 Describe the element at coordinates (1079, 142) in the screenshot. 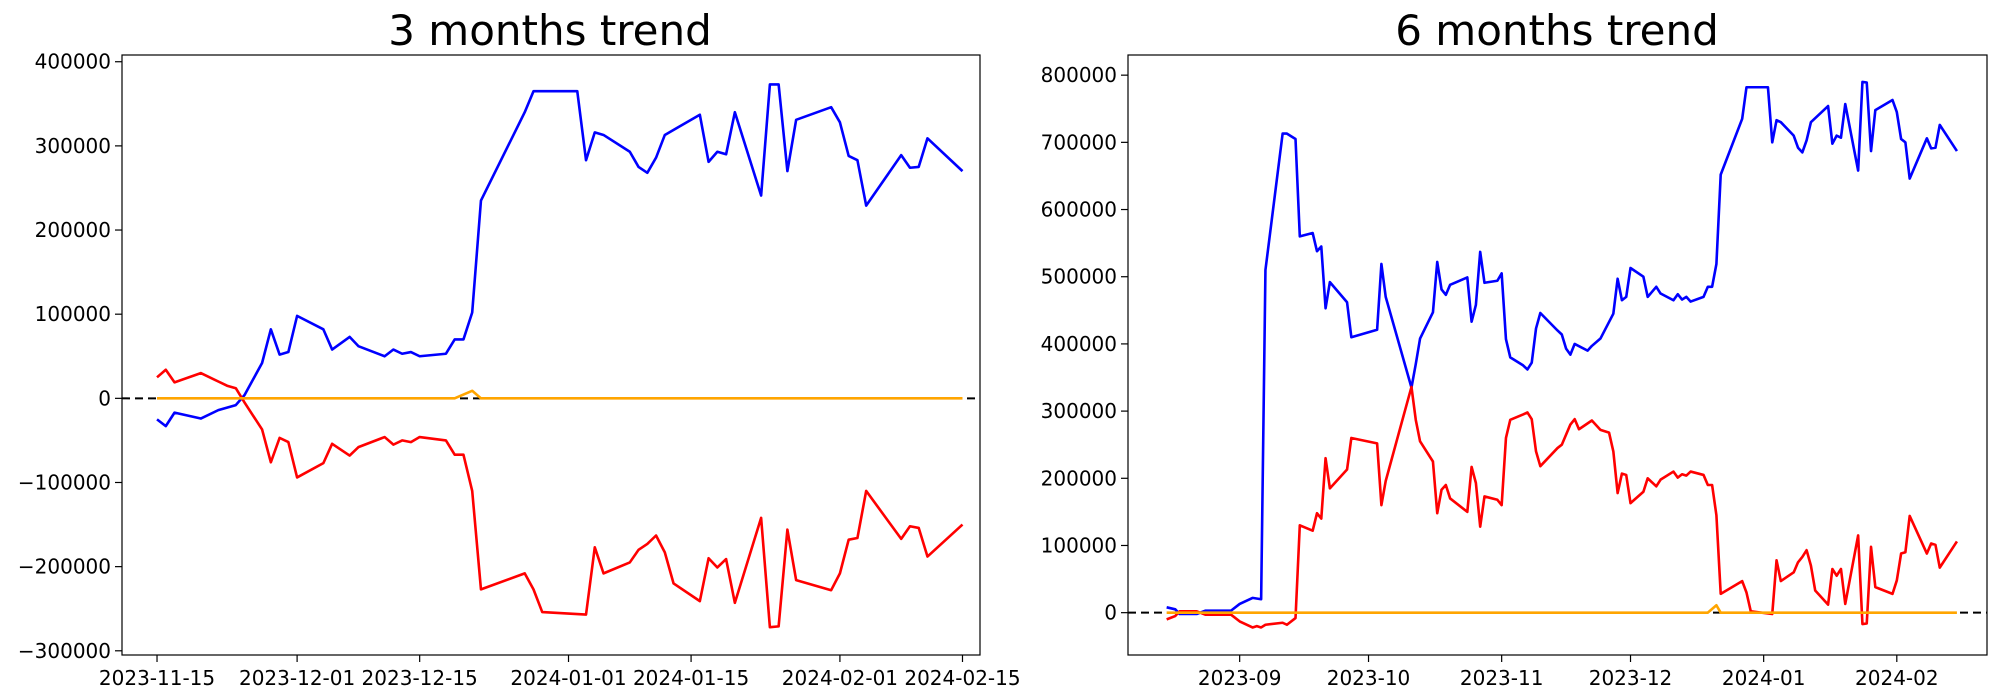

I see `y-tick-label: 700000` at that location.